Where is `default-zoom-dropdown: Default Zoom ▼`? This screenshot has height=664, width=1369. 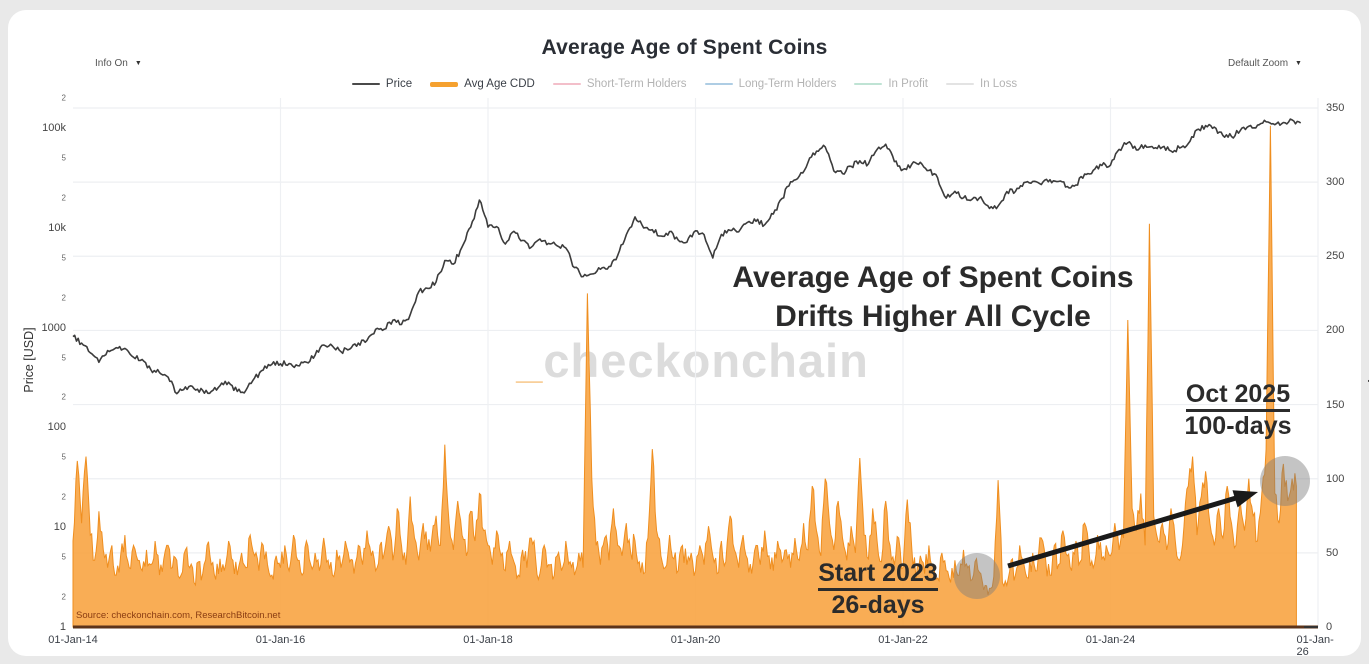
default-zoom-dropdown: Default Zoom ▼ is located at coordinates (1265, 63).